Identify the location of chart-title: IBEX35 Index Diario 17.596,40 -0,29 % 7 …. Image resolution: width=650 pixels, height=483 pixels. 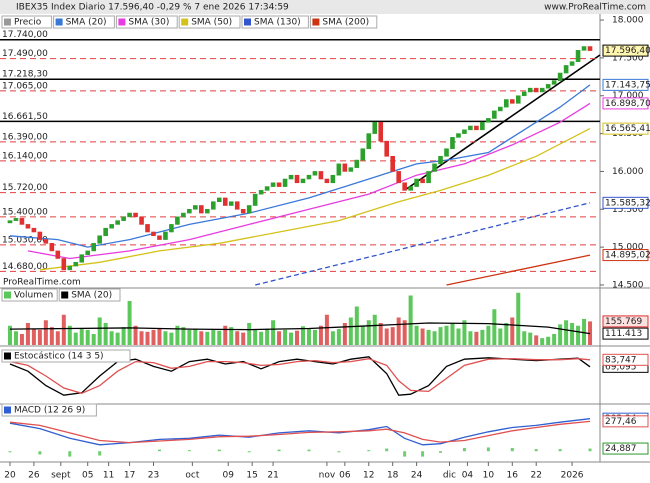
(152, 8).